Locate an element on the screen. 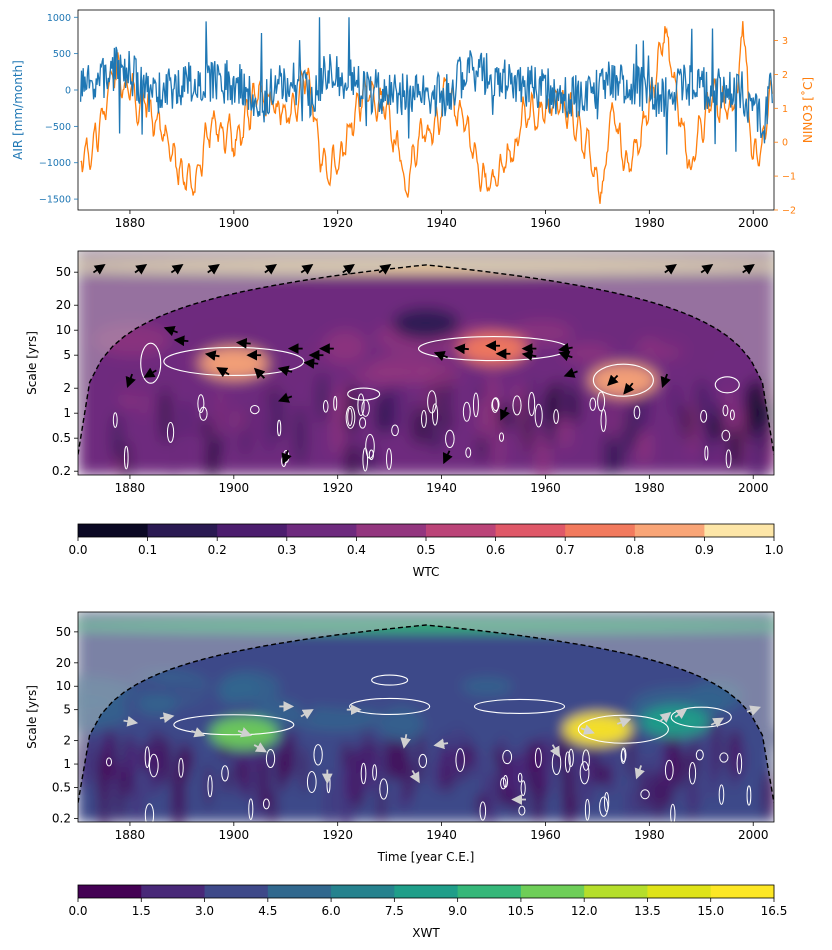 This screenshot has width=832, height=950. left-tick-label: 500 is located at coordinates (62, 54).